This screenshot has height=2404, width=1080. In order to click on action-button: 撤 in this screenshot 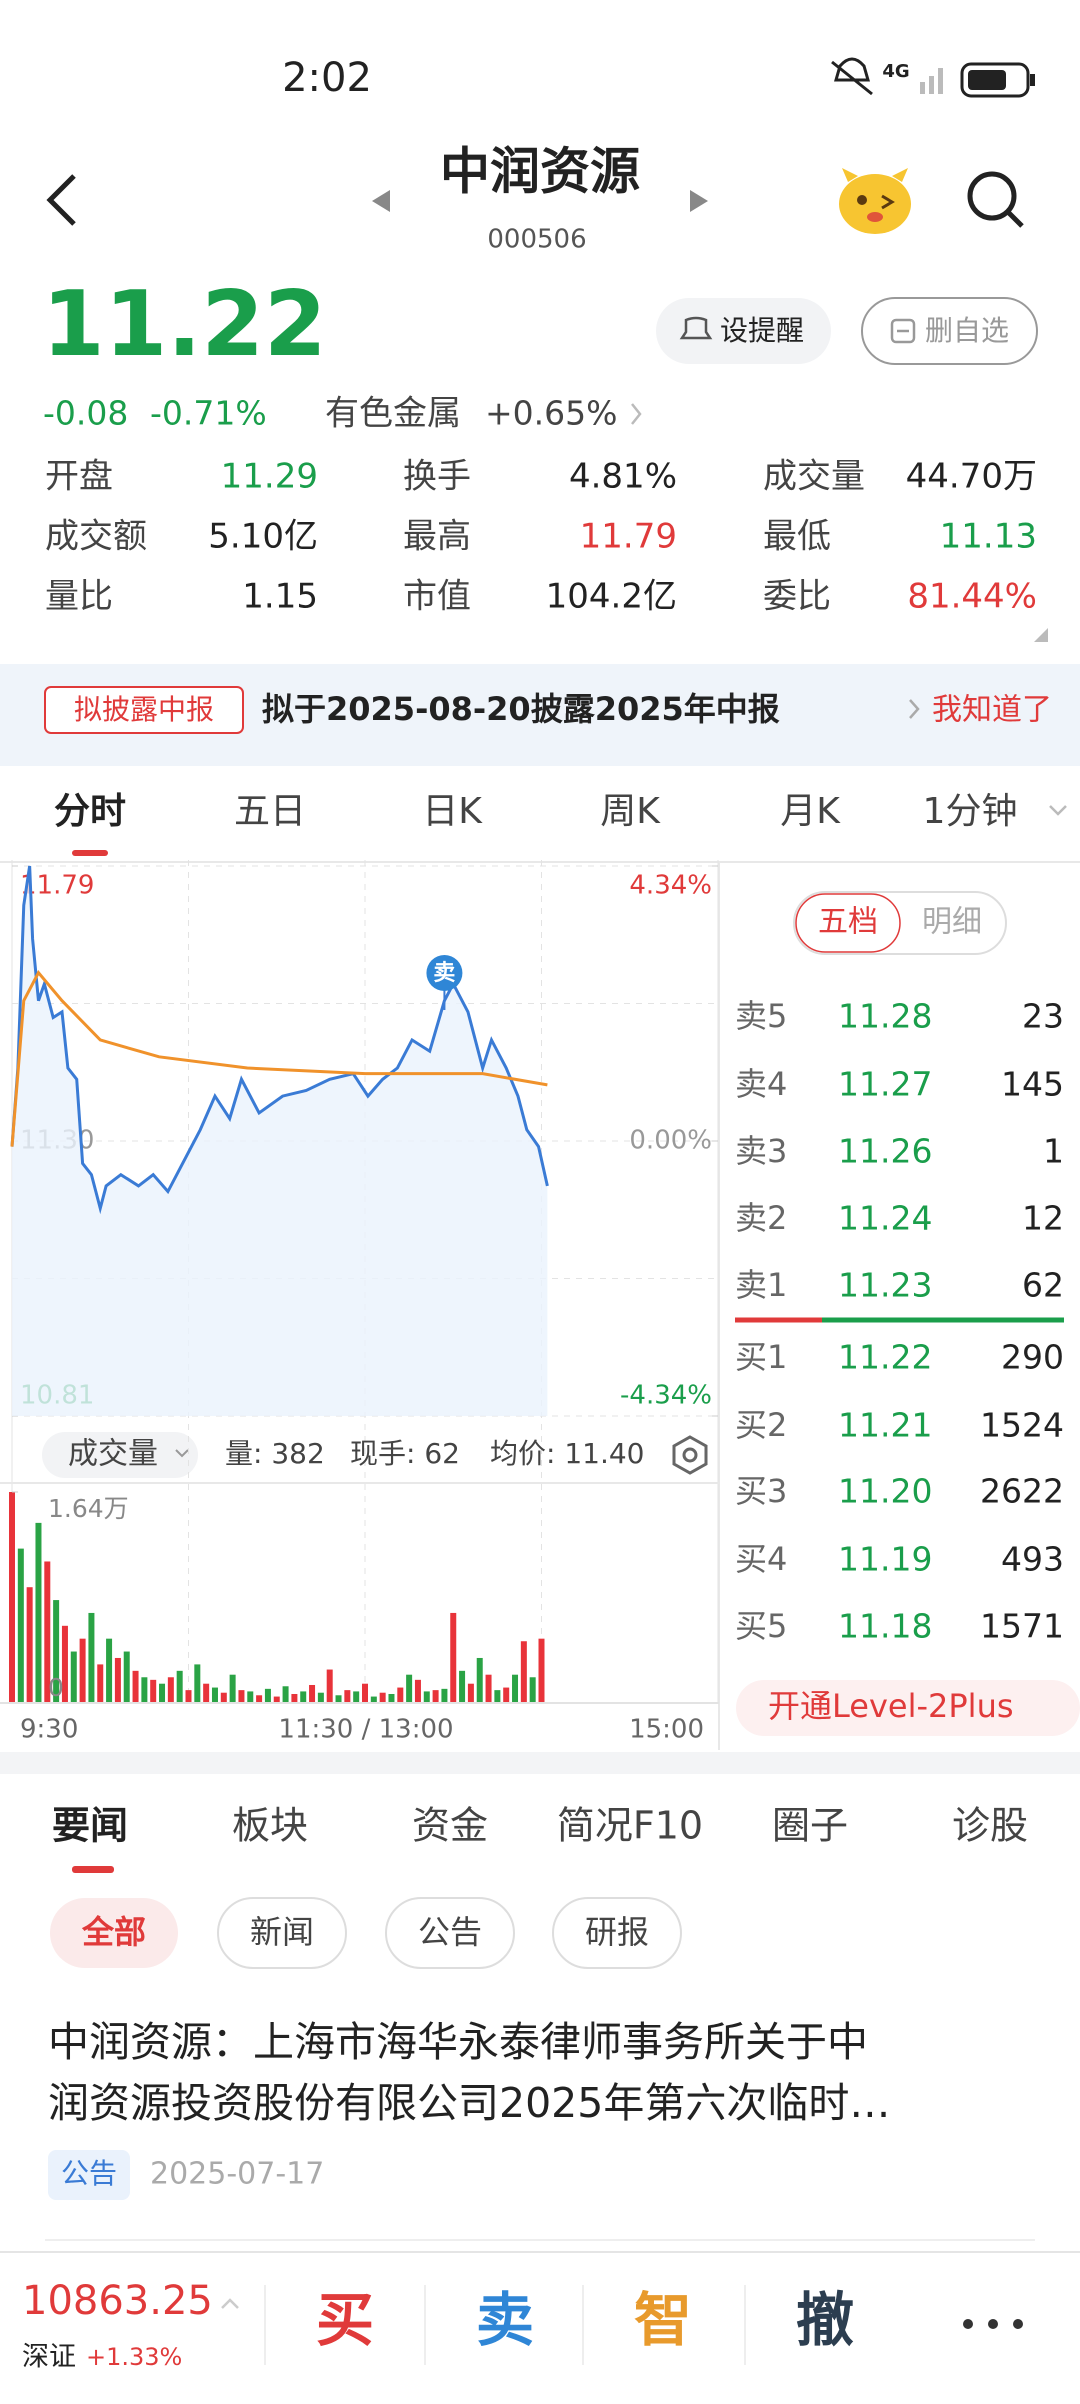, I will do `click(825, 2320)`.